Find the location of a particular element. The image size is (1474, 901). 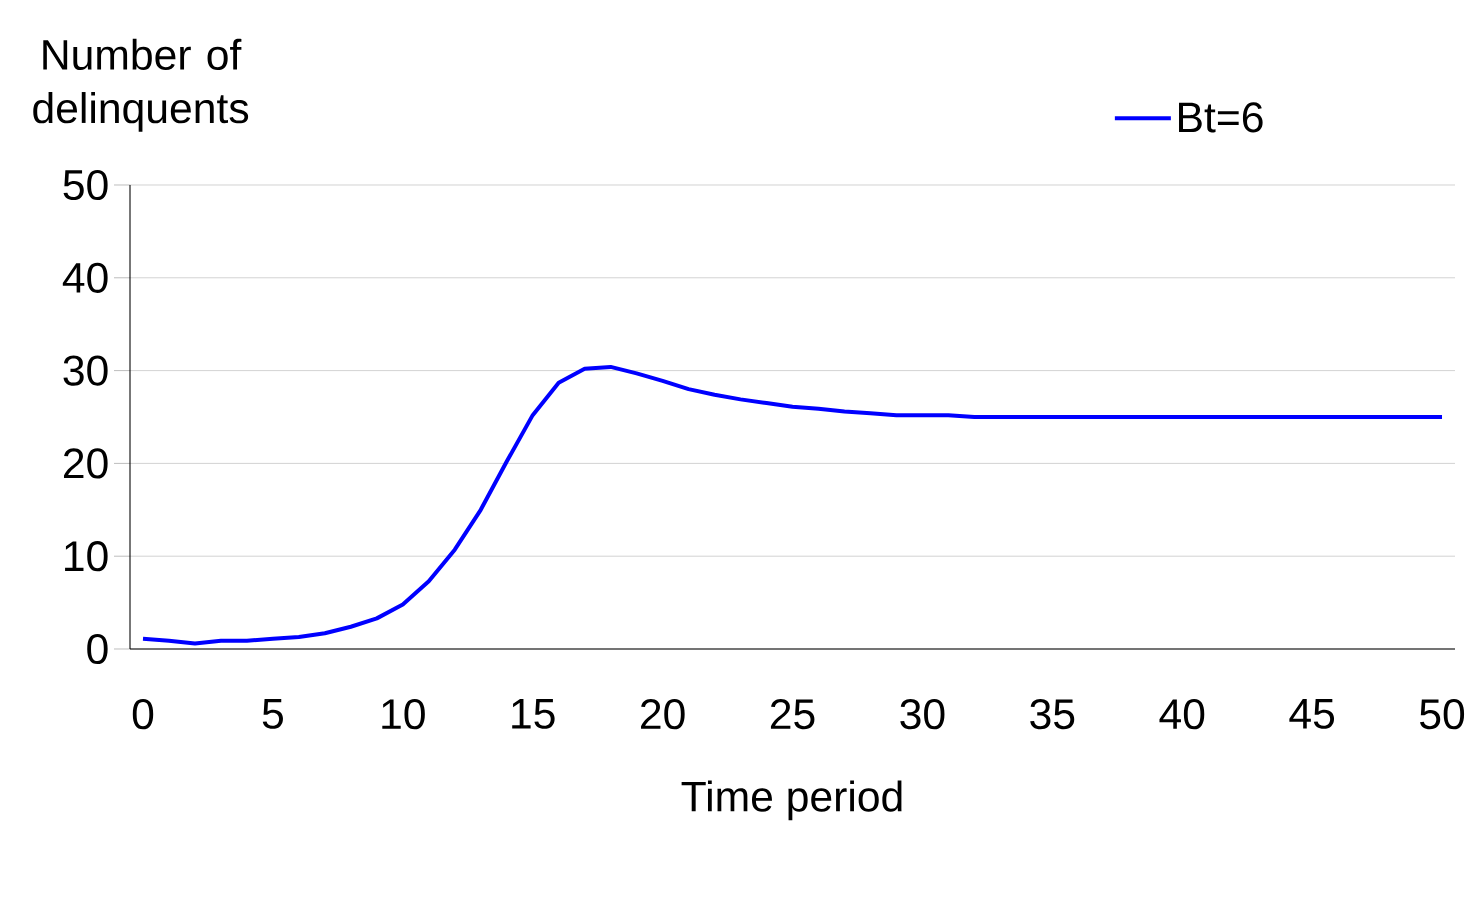

y-tick-label: 20 is located at coordinates (85, 463).